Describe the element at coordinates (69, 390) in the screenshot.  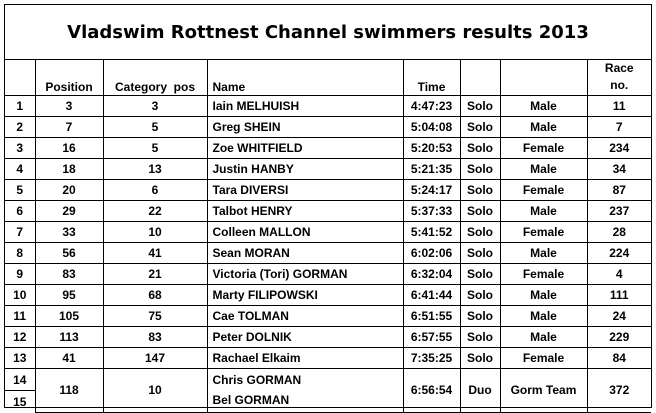
I see `position-cell: 118` at that location.